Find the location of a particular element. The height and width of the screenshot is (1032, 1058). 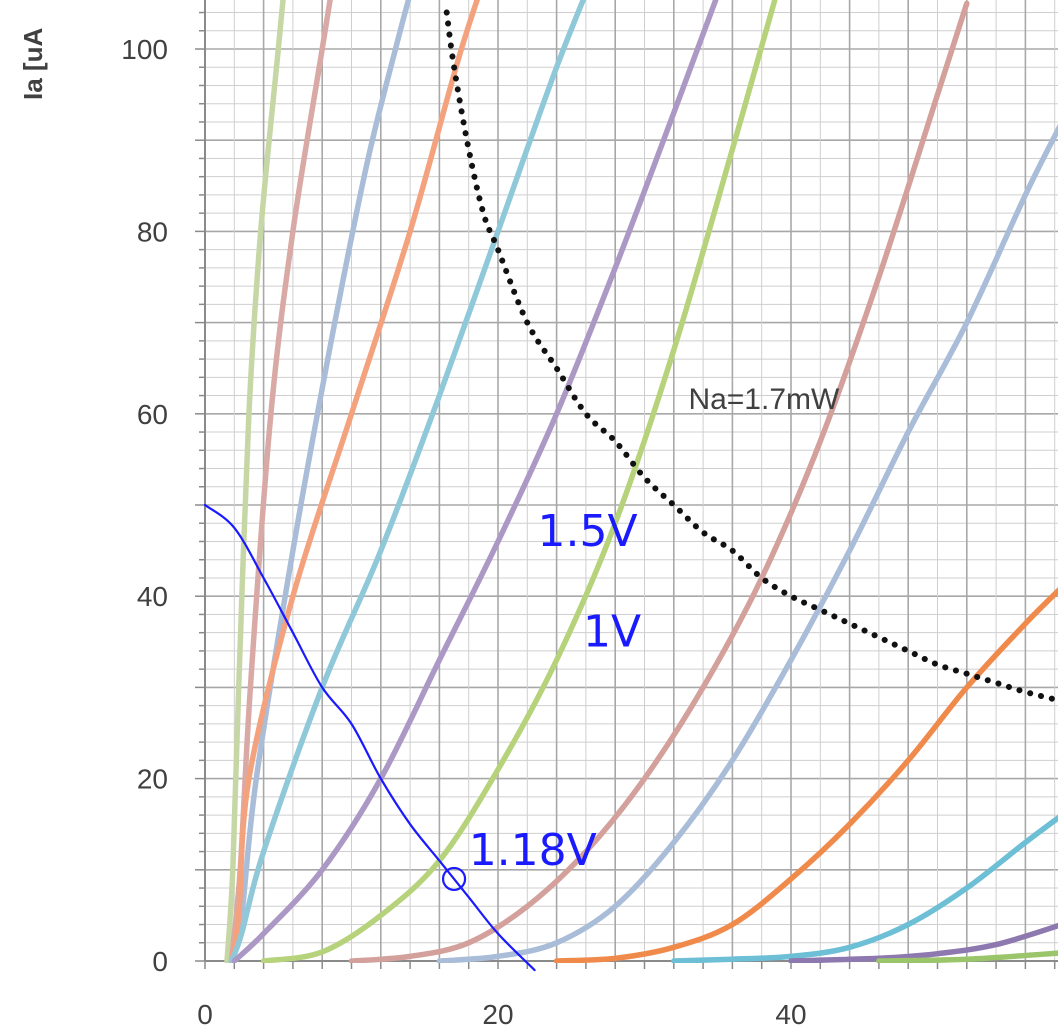

x-tick-label: 0 is located at coordinates (205, 1014).